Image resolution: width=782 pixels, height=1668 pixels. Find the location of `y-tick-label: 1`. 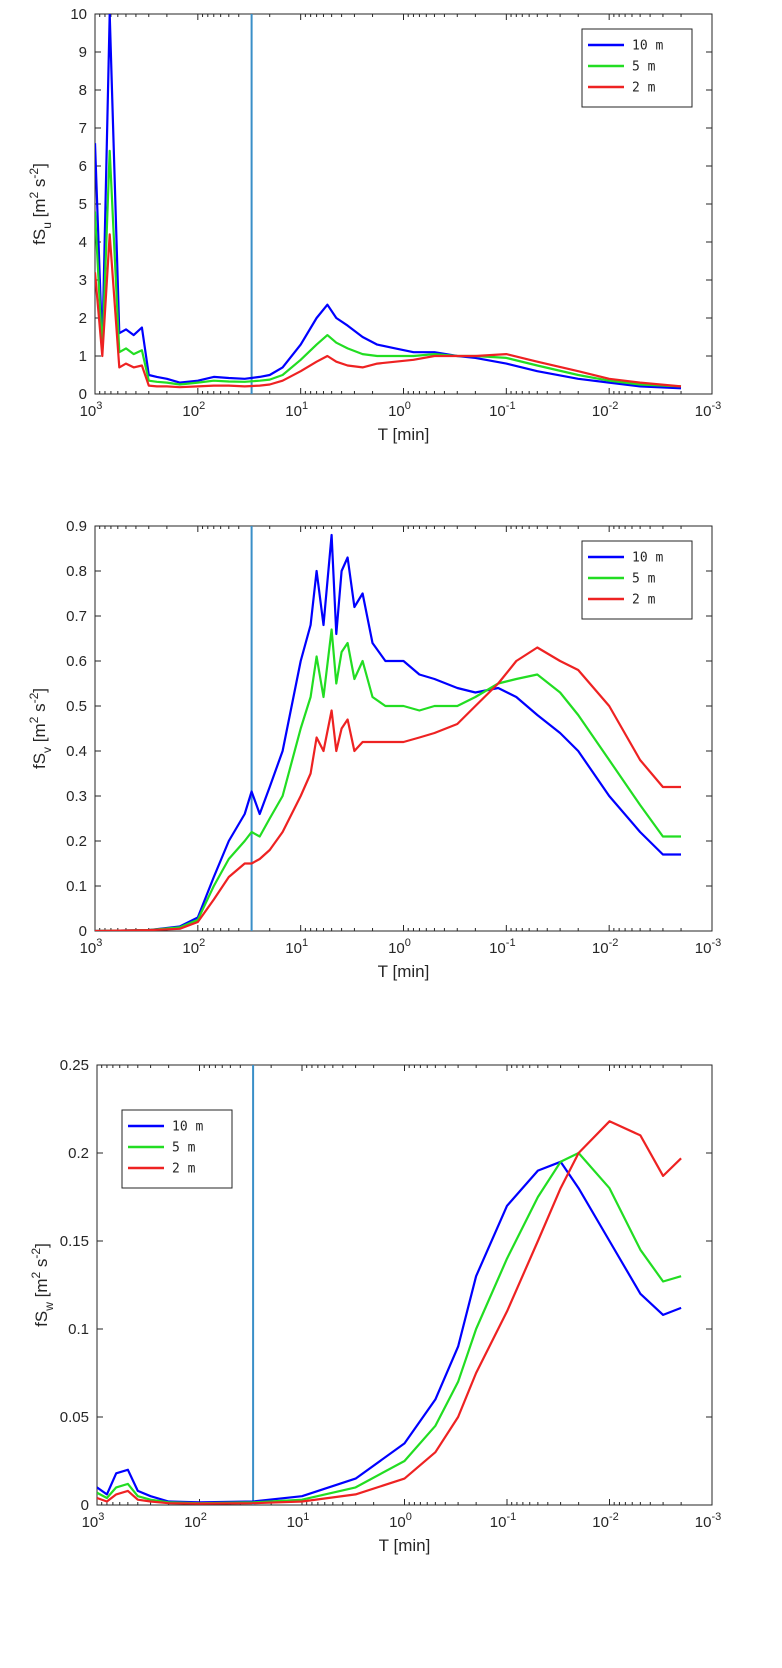

y-tick-label: 1 is located at coordinates (83, 356).